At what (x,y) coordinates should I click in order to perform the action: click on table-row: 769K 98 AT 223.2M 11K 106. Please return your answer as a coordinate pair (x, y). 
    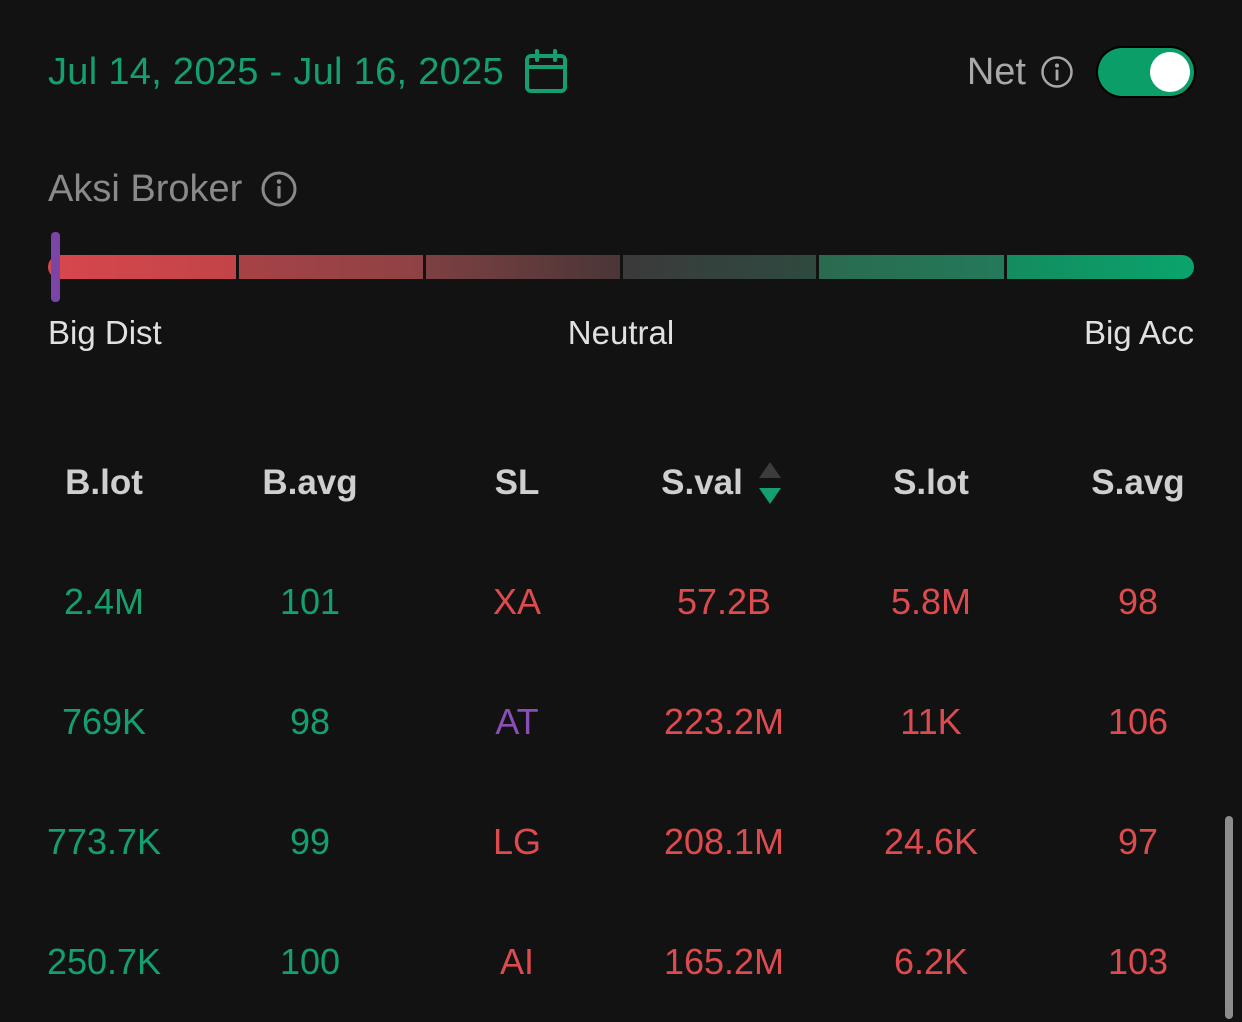
    Looking at the image, I should click on (621, 722).